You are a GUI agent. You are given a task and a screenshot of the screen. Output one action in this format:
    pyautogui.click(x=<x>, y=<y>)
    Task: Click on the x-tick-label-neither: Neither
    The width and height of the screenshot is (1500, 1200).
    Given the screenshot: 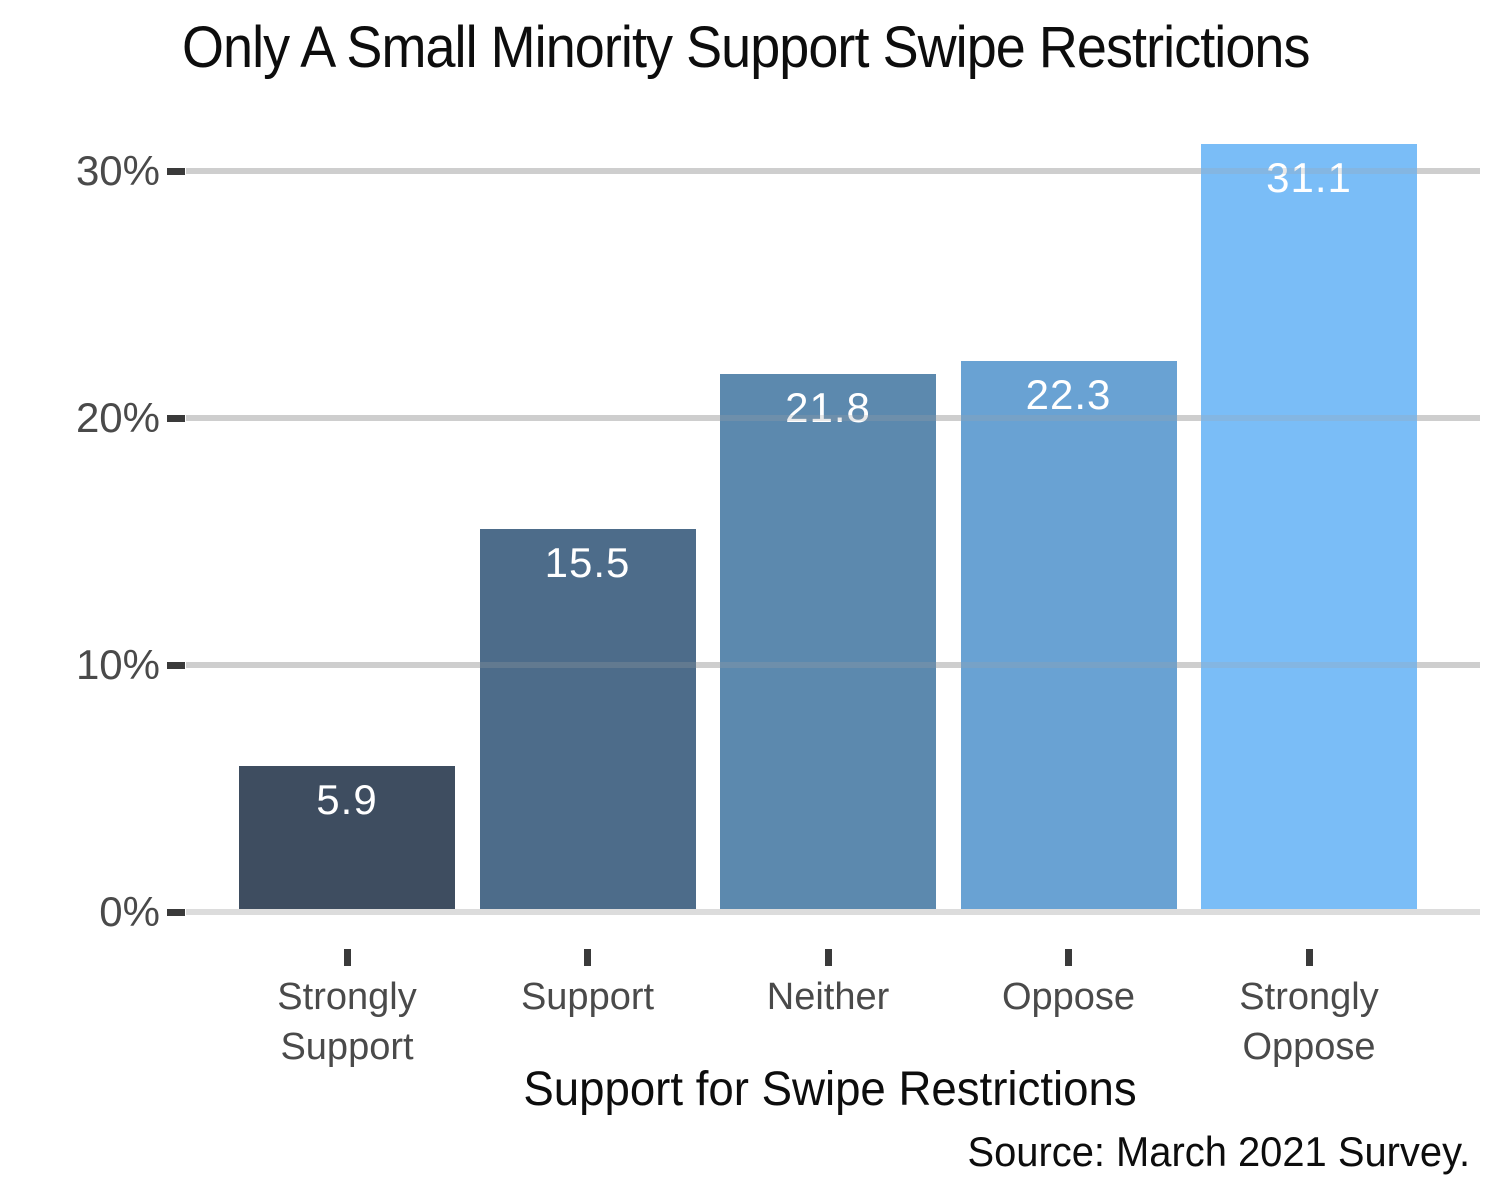 What is the action you would take?
    pyautogui.click(x=828, y=997)
    